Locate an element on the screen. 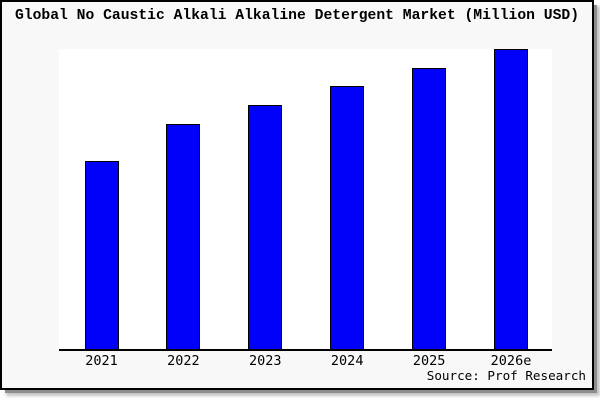  x-tick-label-2024: 2024 is located at coordinates (347, 361).